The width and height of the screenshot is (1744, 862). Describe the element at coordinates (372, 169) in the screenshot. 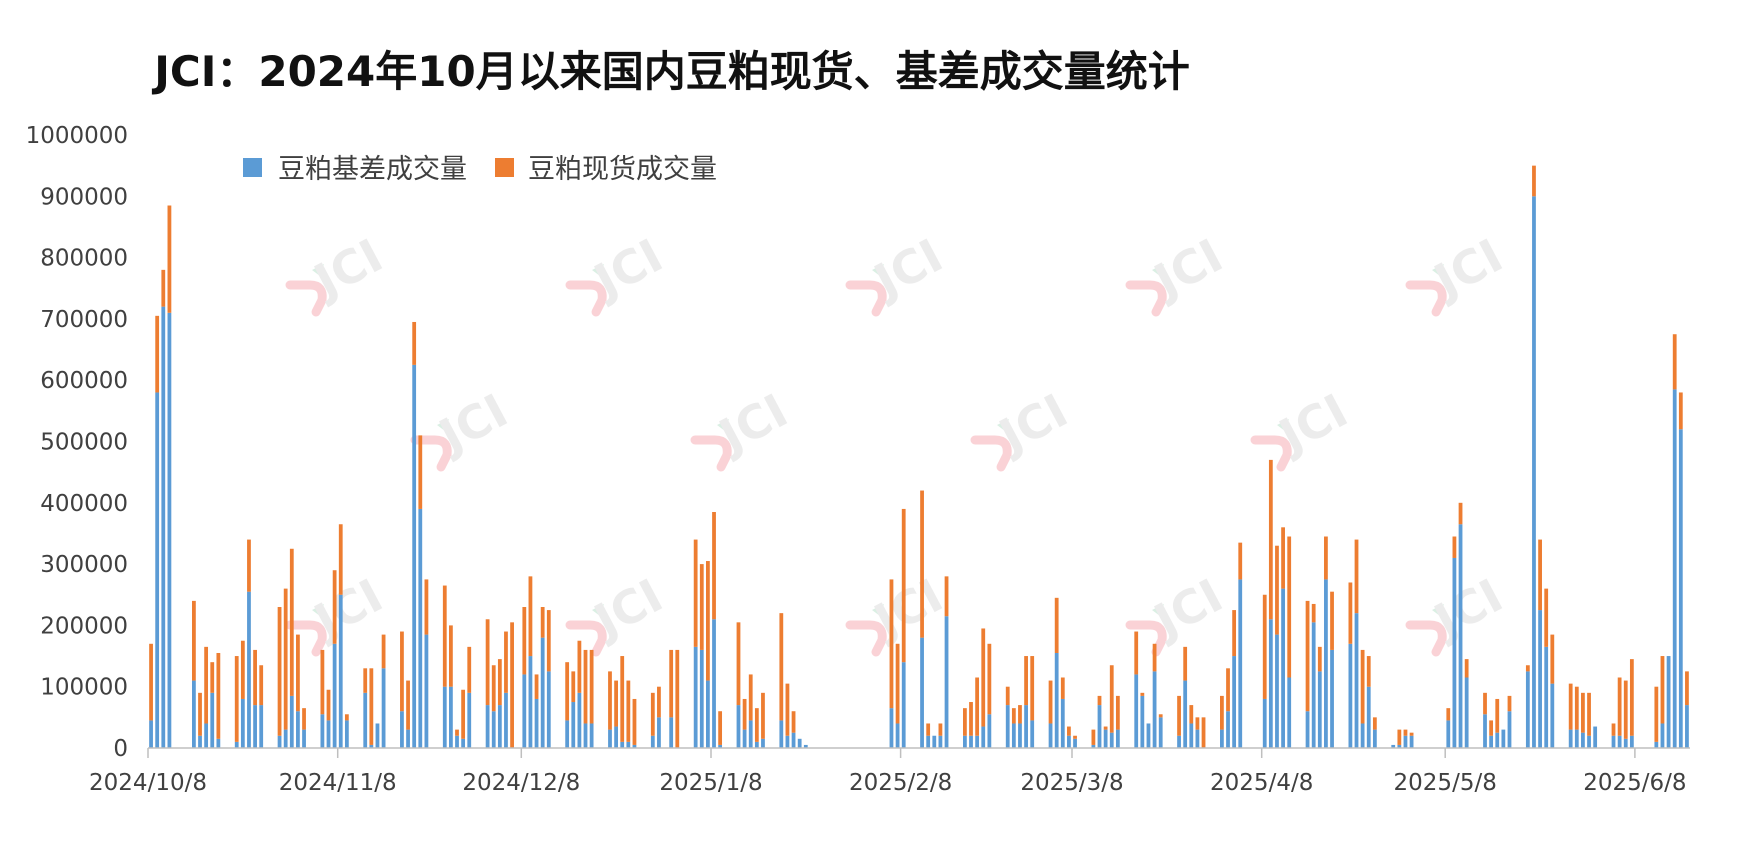

I see `legend-label-basis: 豆粕基差成交量` at that location.